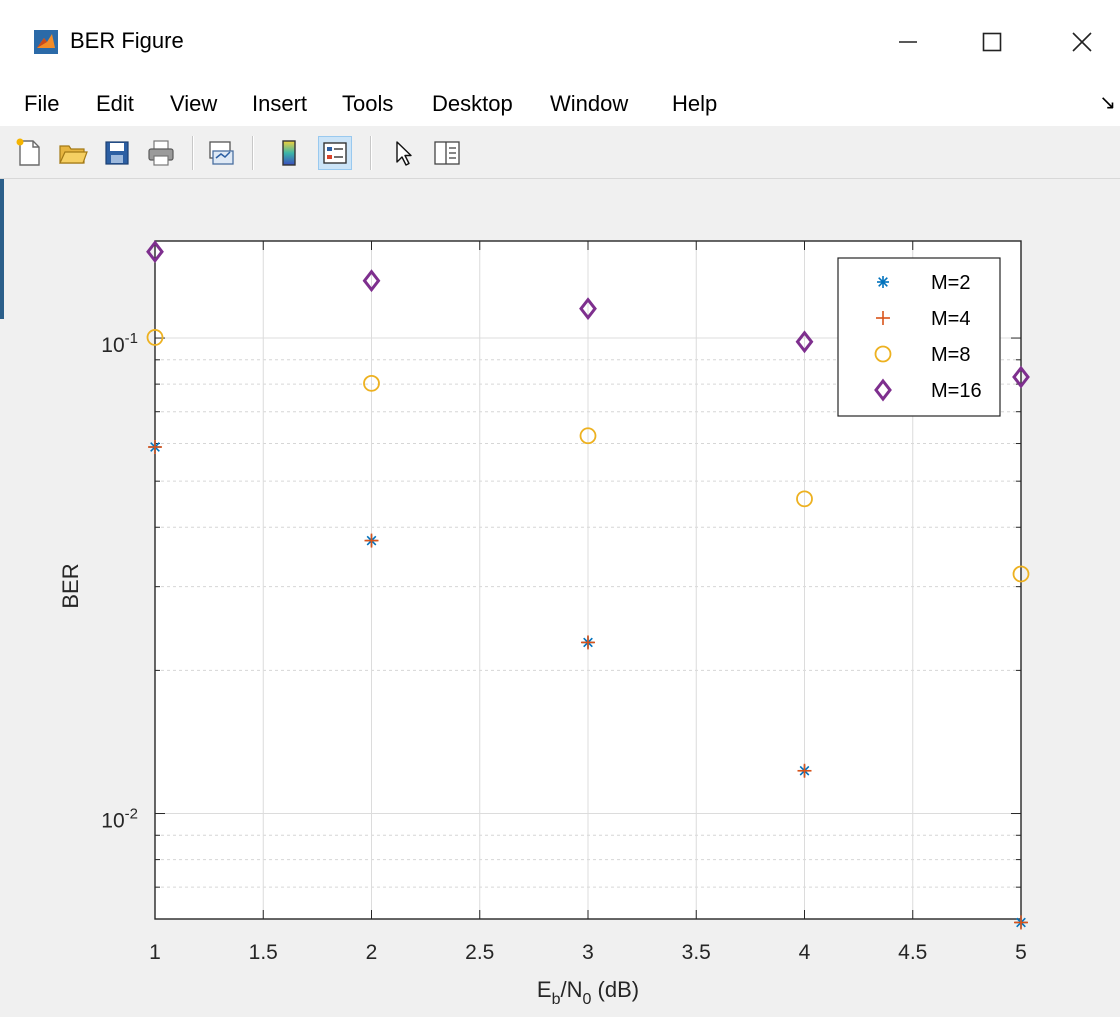  I want to click on new-figure-icon, so click(28, 152).